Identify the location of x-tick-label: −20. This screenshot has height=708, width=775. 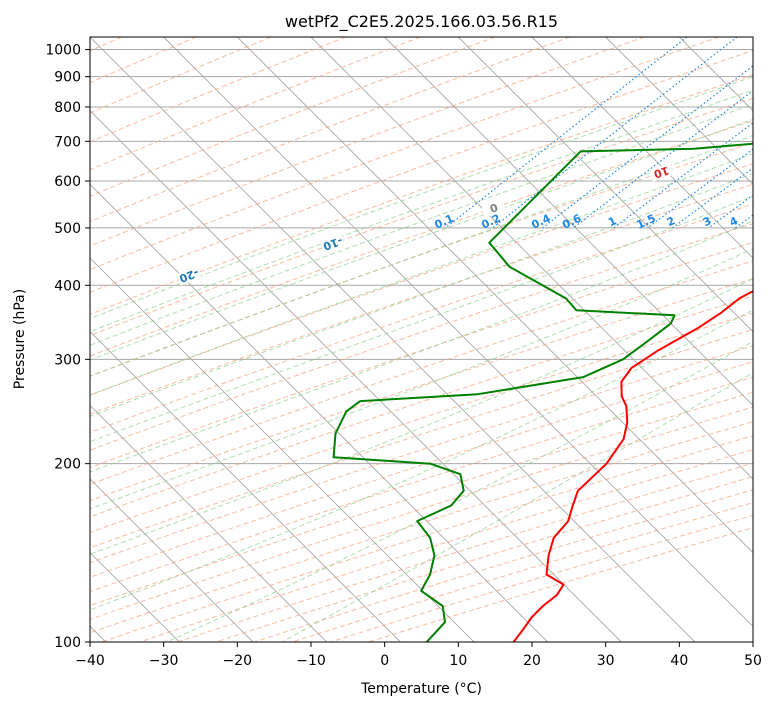
(238, 661).